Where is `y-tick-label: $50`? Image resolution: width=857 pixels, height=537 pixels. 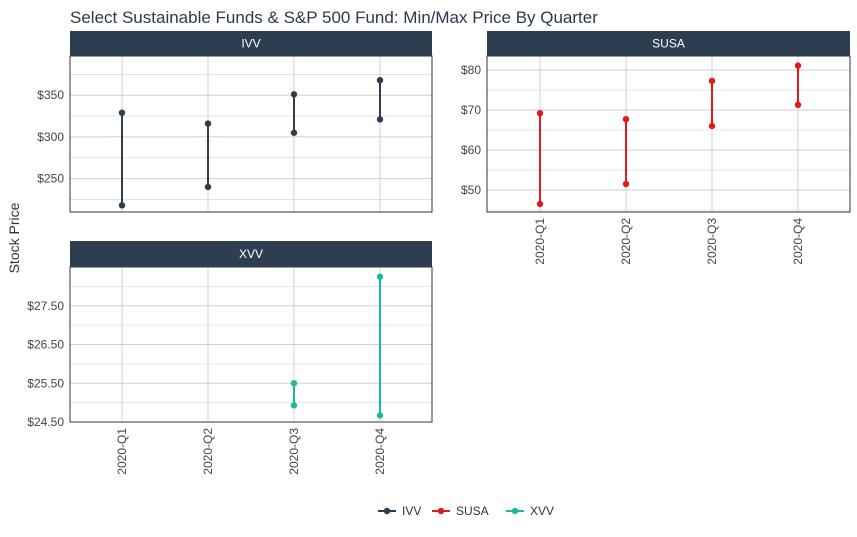
y-tick-label: $50 is located at coordinates (471, 190).